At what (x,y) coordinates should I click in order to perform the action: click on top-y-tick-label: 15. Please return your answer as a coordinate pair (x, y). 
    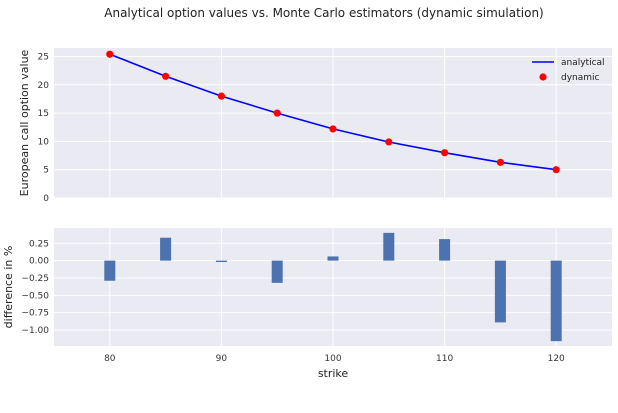
    Looking at the image, I should click on (43, 114).